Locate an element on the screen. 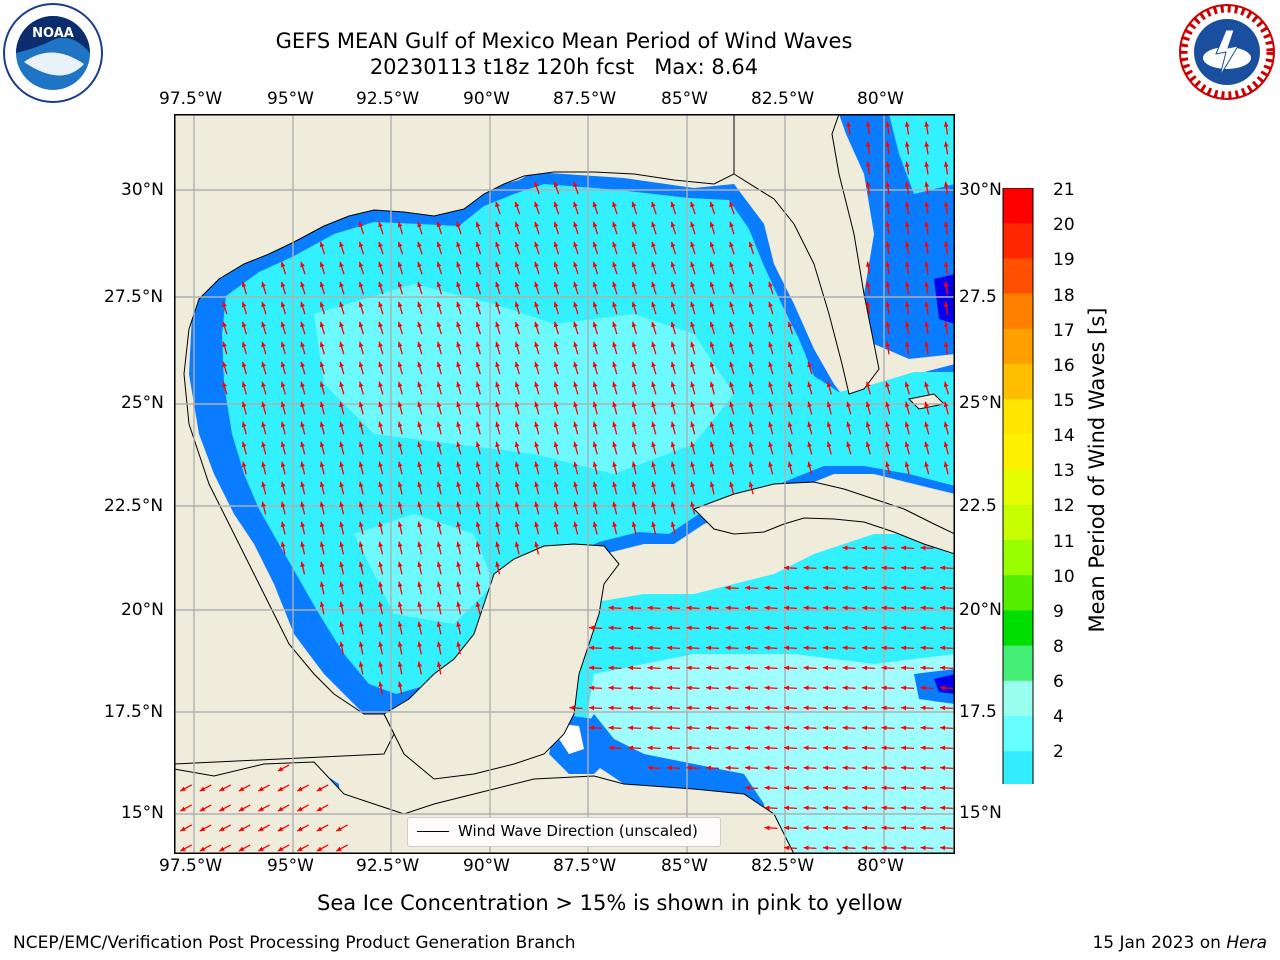 This screenshot has height=960, width=1280. lat-tick-left: 17.5°N is located at coordinates (134, 712).